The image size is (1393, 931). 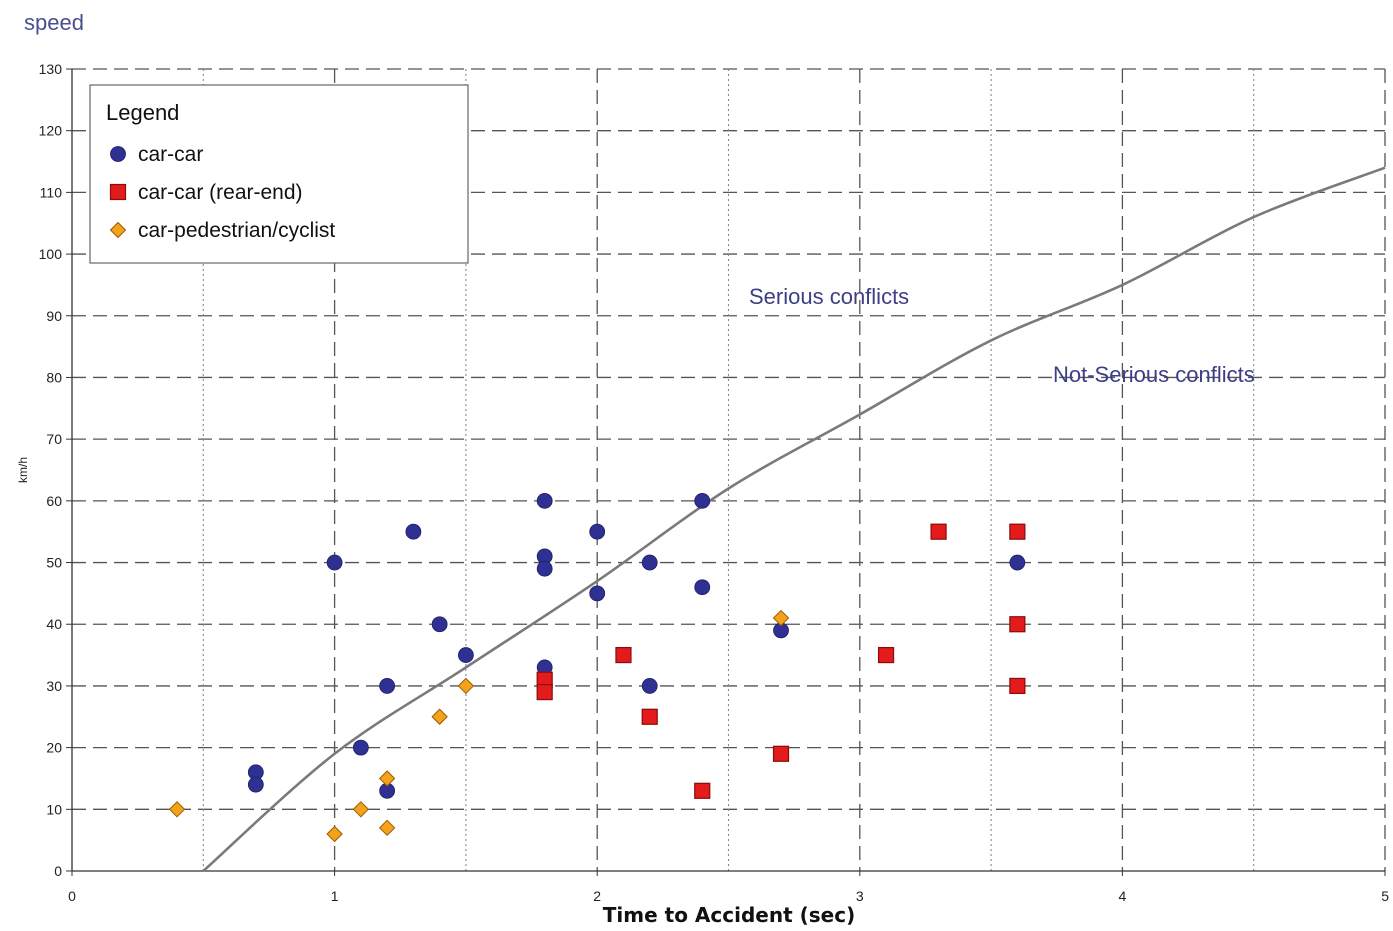 What do you see at coordinates (23, 470) in the screenshot?
I see `y-axis-label: km/h` at bounding box center [23, 470].